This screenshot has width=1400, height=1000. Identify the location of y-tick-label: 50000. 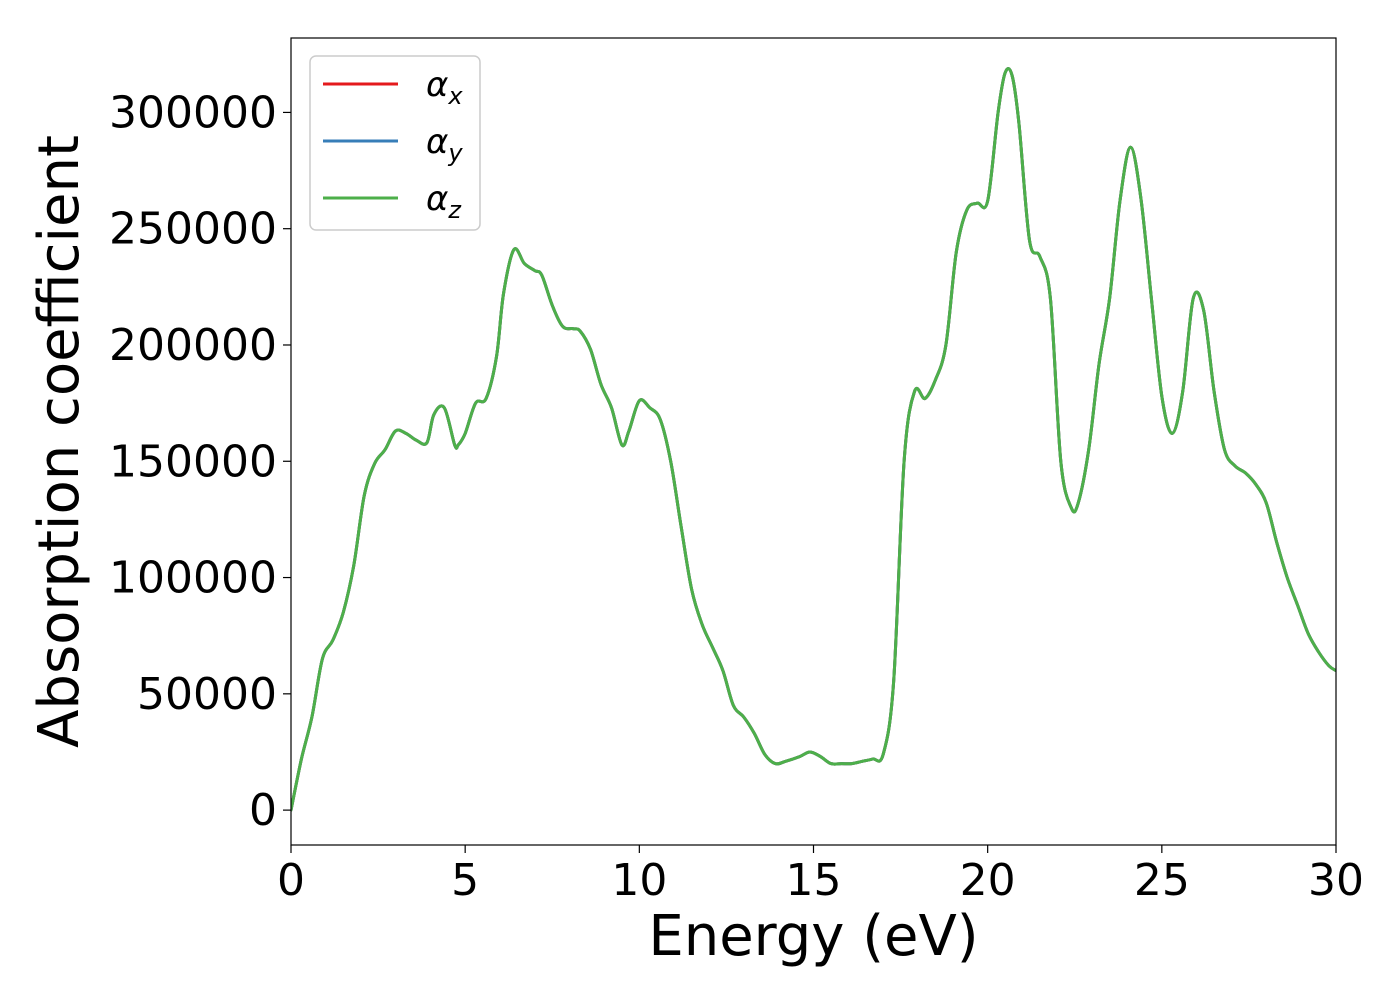
(207, 694).